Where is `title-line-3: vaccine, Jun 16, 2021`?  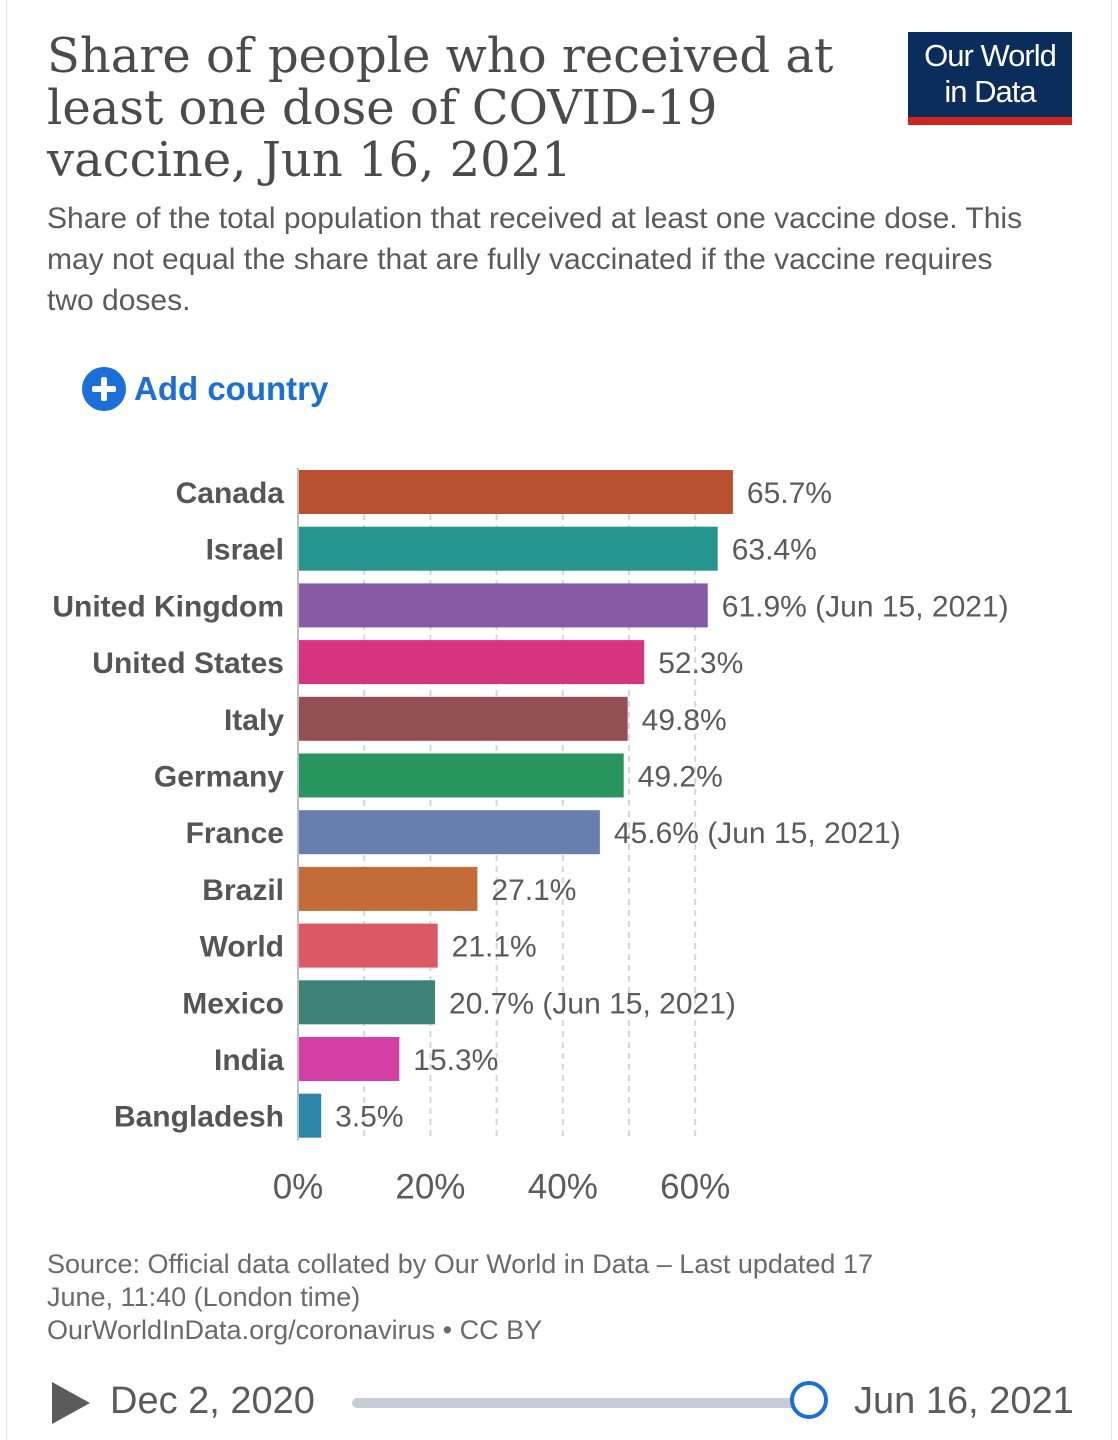
title-line-3: vaccine, Jun 16, 2021 is located at coordinates (309, 160).